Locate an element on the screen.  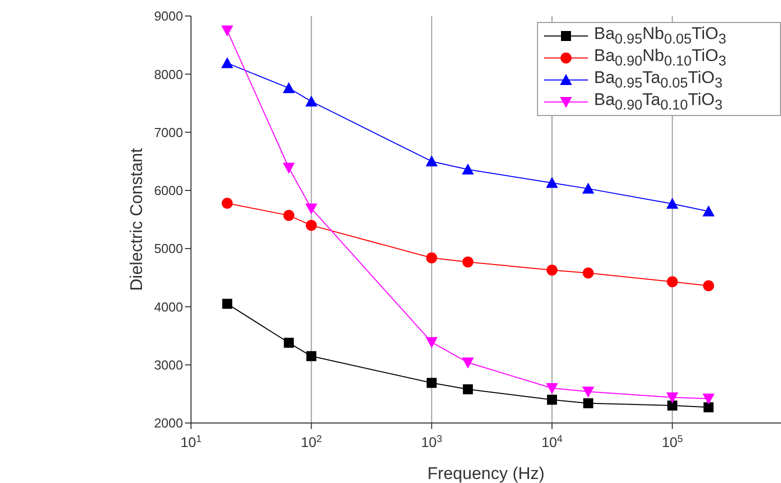
y-tick-label: 4000 is located at coordinates (168, 306).